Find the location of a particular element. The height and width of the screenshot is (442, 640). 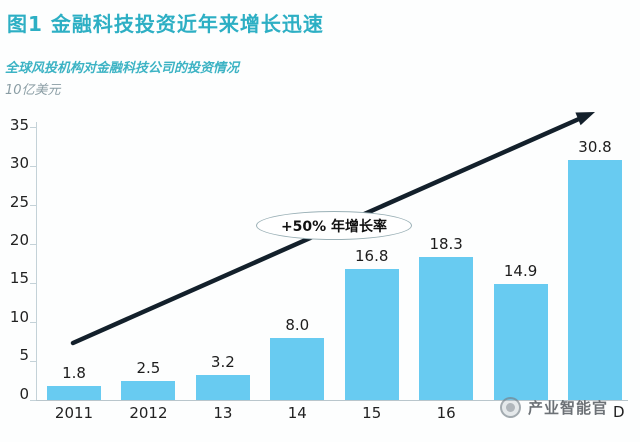

bar-value-label: 1.8 is located at coordinates (74, 372).